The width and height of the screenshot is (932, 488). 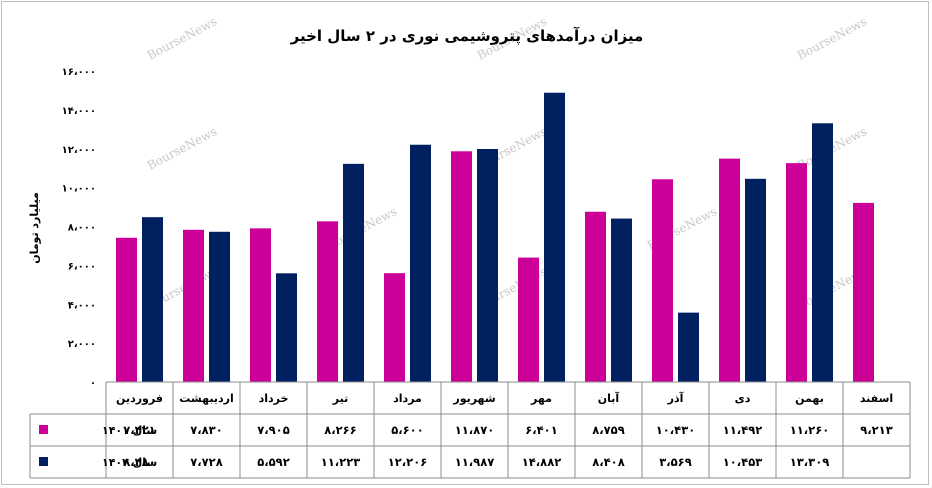 What do you see at coordinates (139, 398) in the screenshot?
I see `x-tick-label: فروردین` at bounding box center [139, 398].